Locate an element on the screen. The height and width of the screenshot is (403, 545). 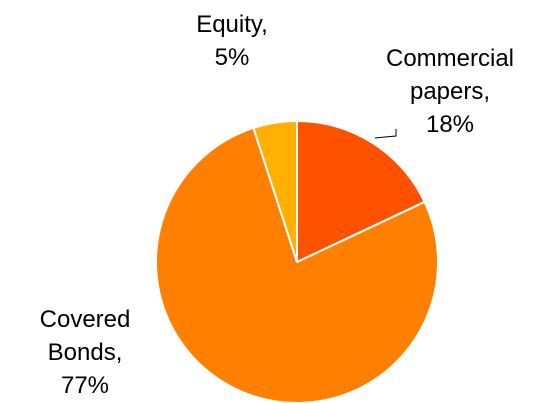
data-label-line: 77% is located at coordinates (85, 385).